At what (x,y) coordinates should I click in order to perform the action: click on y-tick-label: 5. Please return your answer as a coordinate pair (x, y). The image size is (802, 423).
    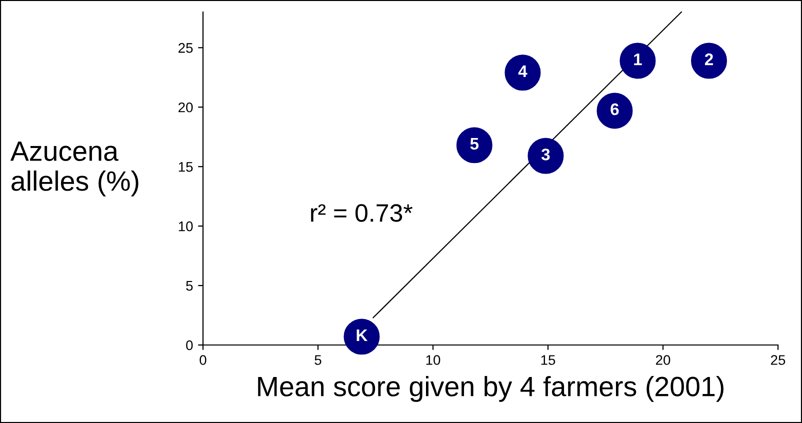
    Looking at the image, I should click on (189, 286).